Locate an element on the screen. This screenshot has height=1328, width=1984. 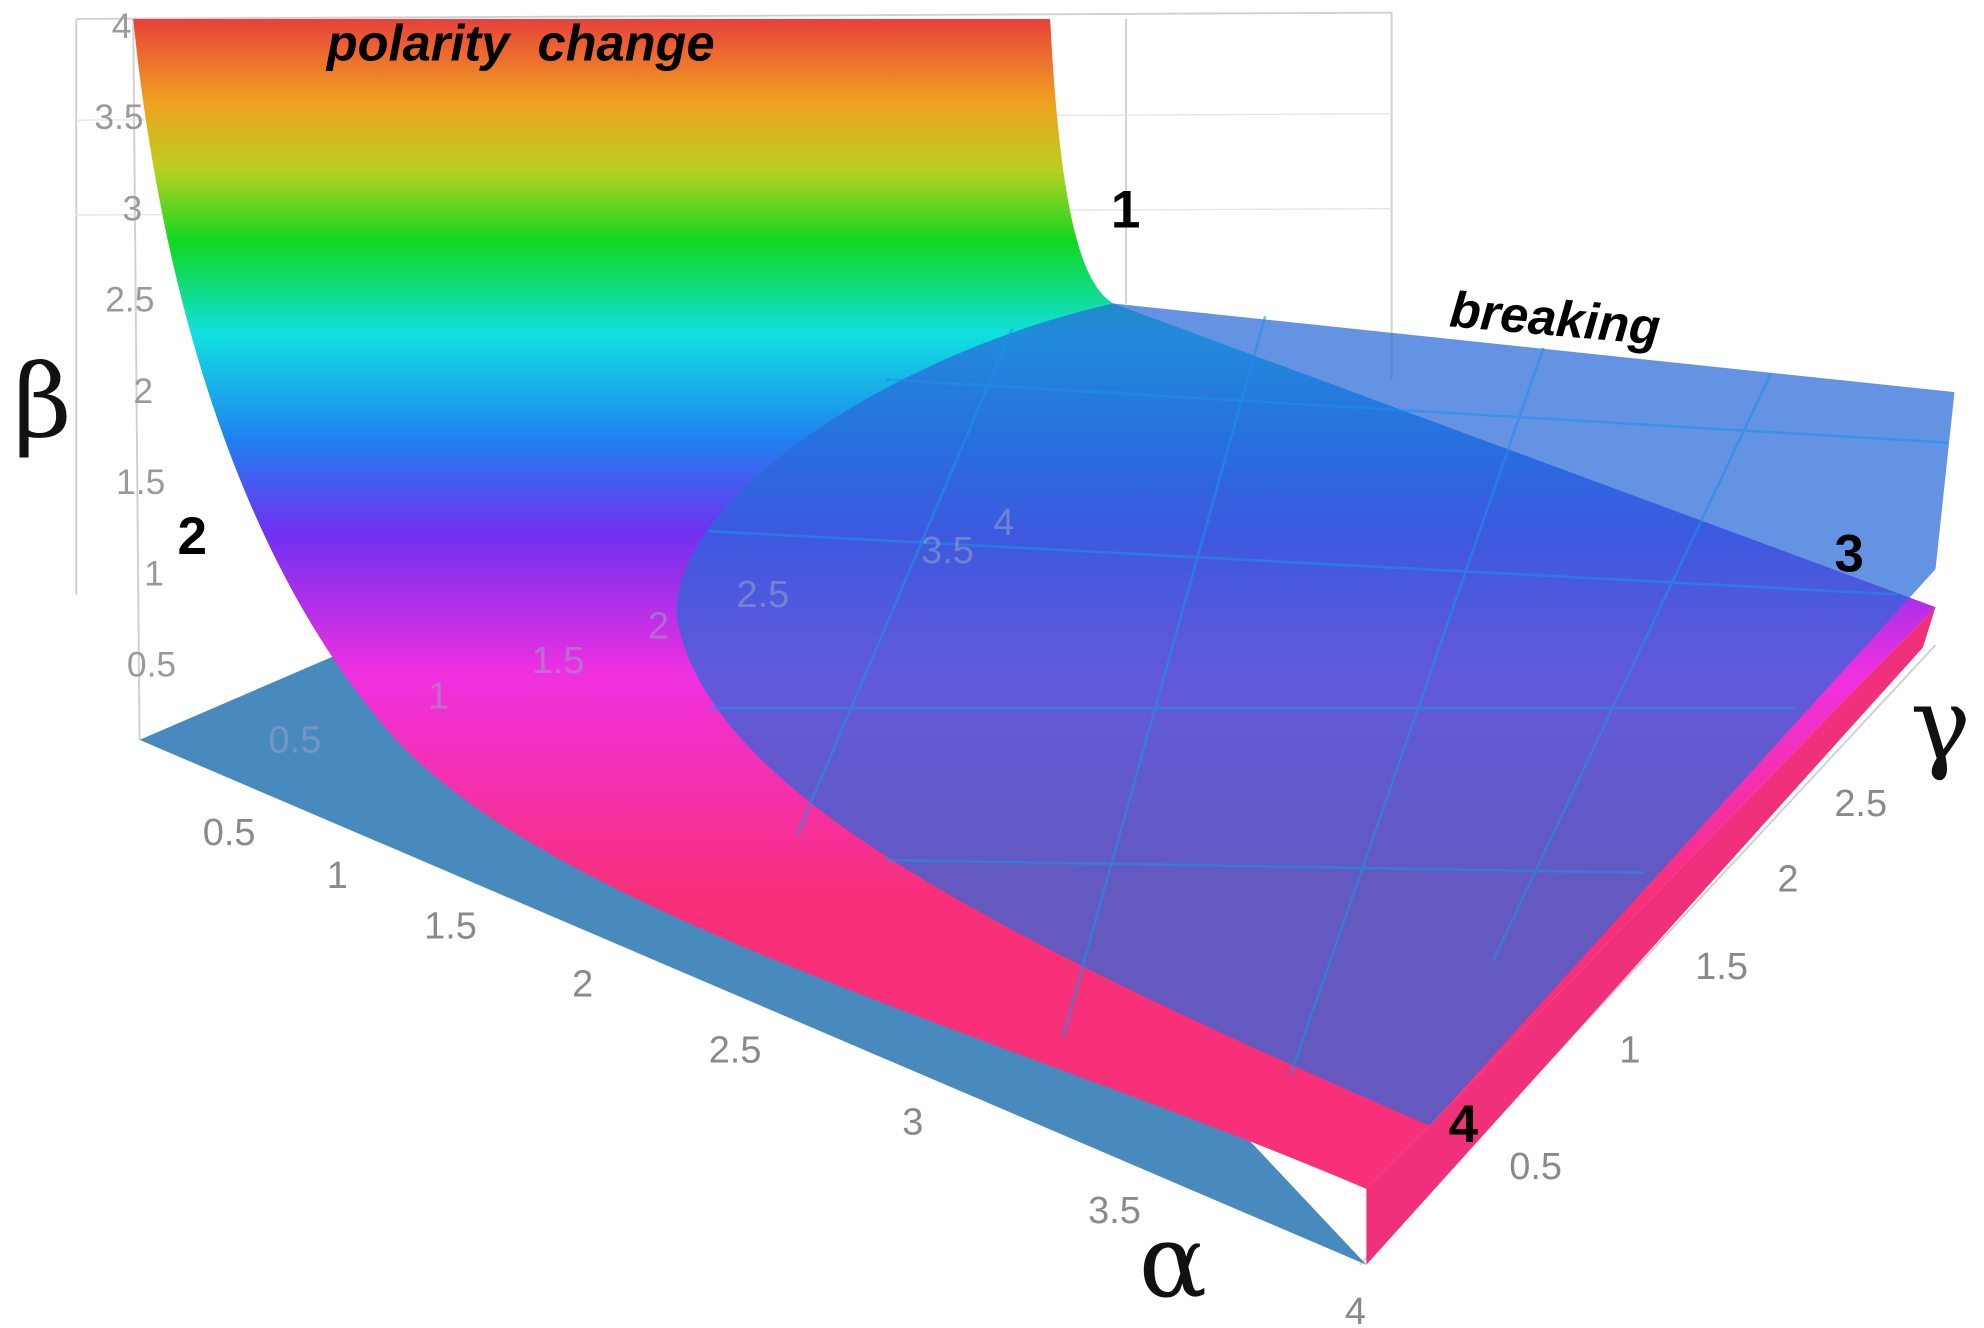
back-gamma-tick-label: 1 is located at coordinates (438, 696).